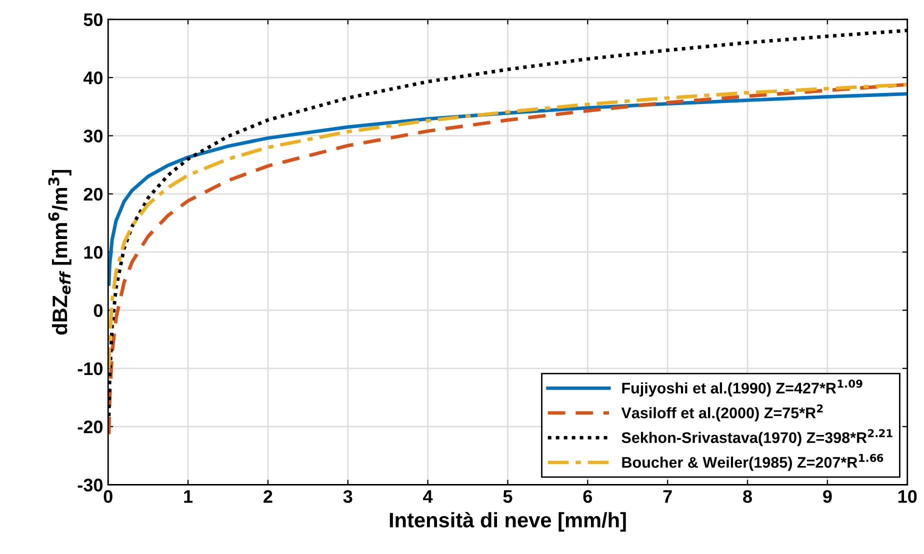 This screenshot has height=554, width=924. Describe the element at coordinates (587, 496) in the screenshot. I see `x-tick-label: 6` at that location.